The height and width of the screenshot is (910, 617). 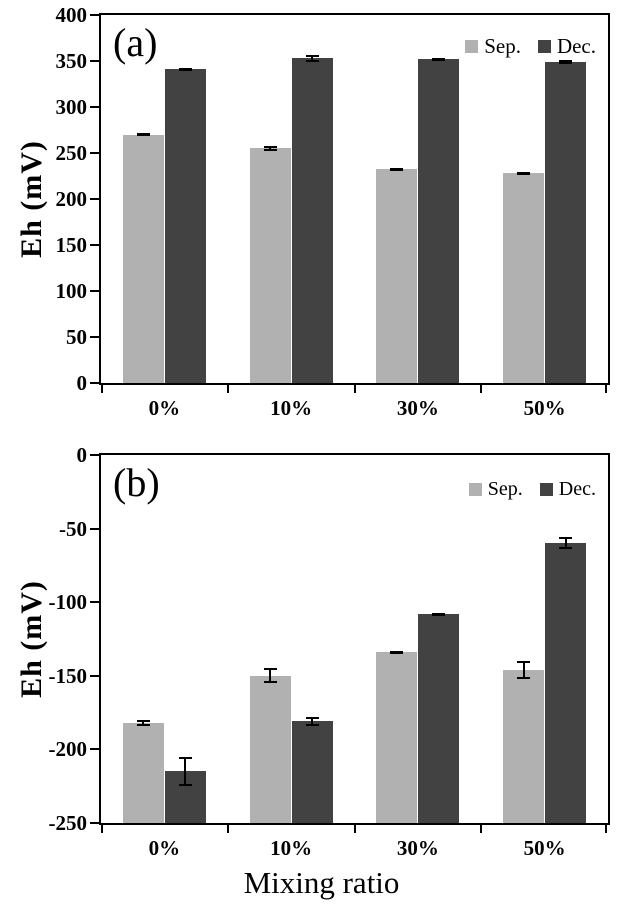 What do you see at coordinates (544, 848) in the screenshot?
I see `x-tick-label-50%: 50%` at bounding box center [544, 848].